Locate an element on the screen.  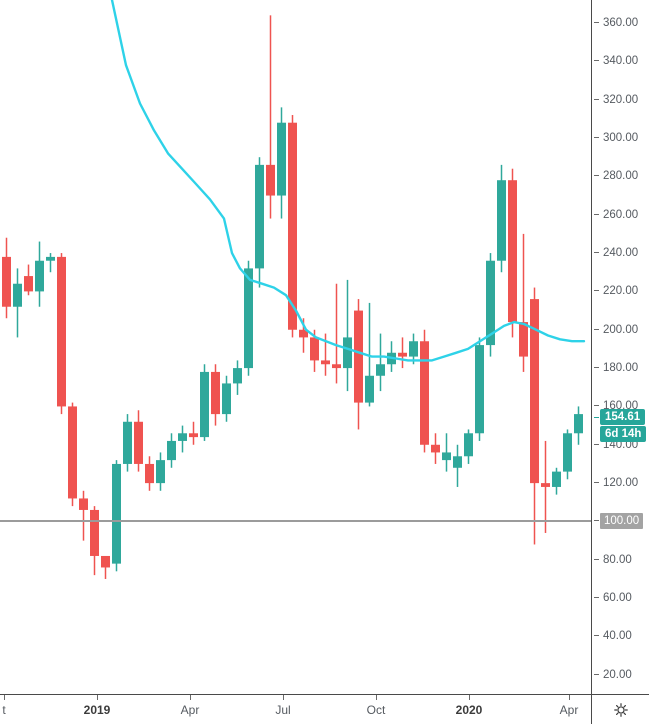
price-tick-label: 80.00 is located at coordinates (617, 559).